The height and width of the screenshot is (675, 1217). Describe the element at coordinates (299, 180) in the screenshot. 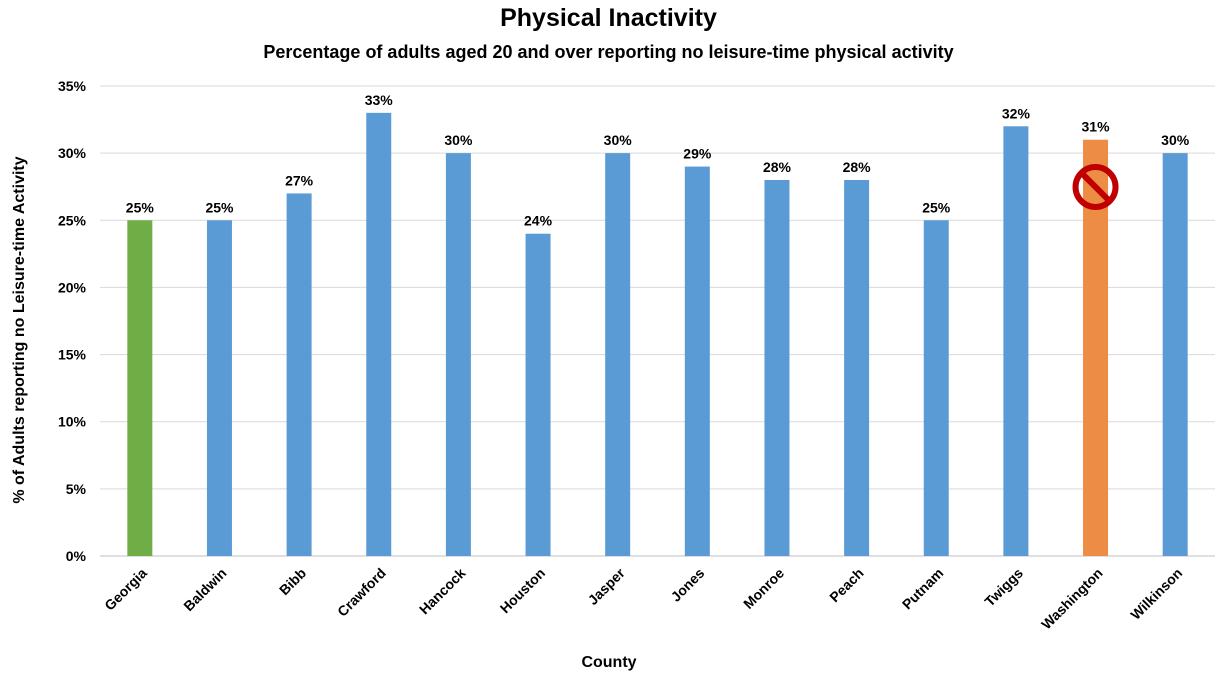

I see `data-label: 27%` at that location.